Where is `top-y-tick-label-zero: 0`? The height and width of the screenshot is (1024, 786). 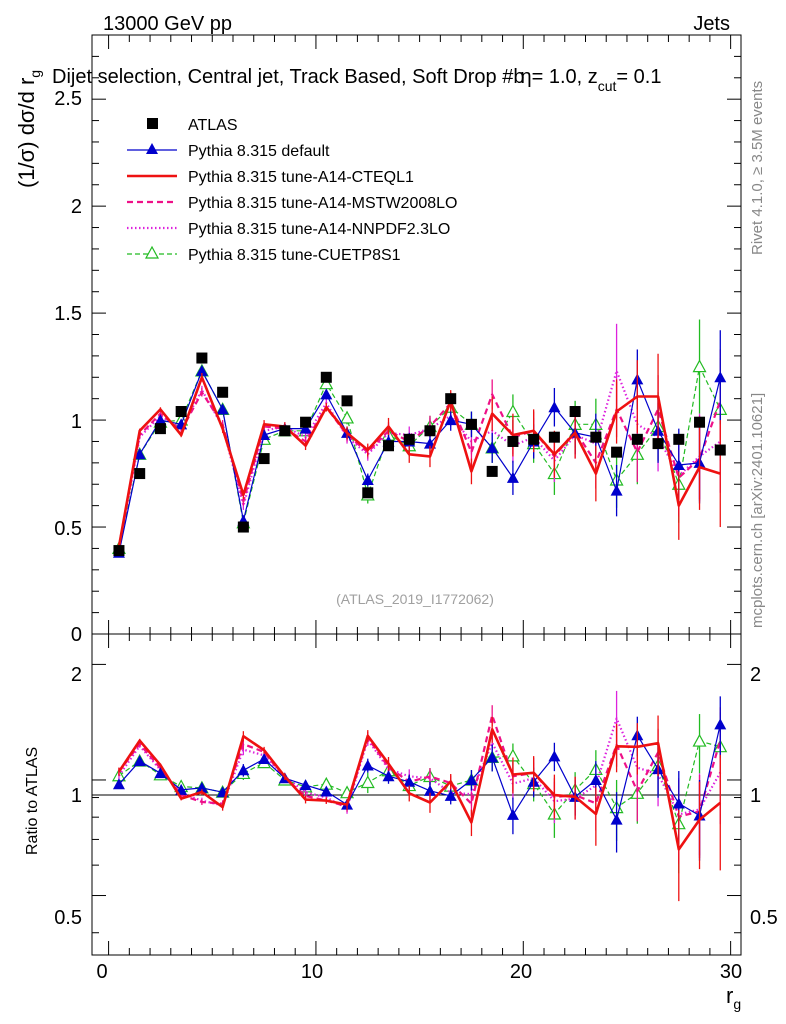
top-y-tick-label-zero: 0 is located at coordinates (76, 635).